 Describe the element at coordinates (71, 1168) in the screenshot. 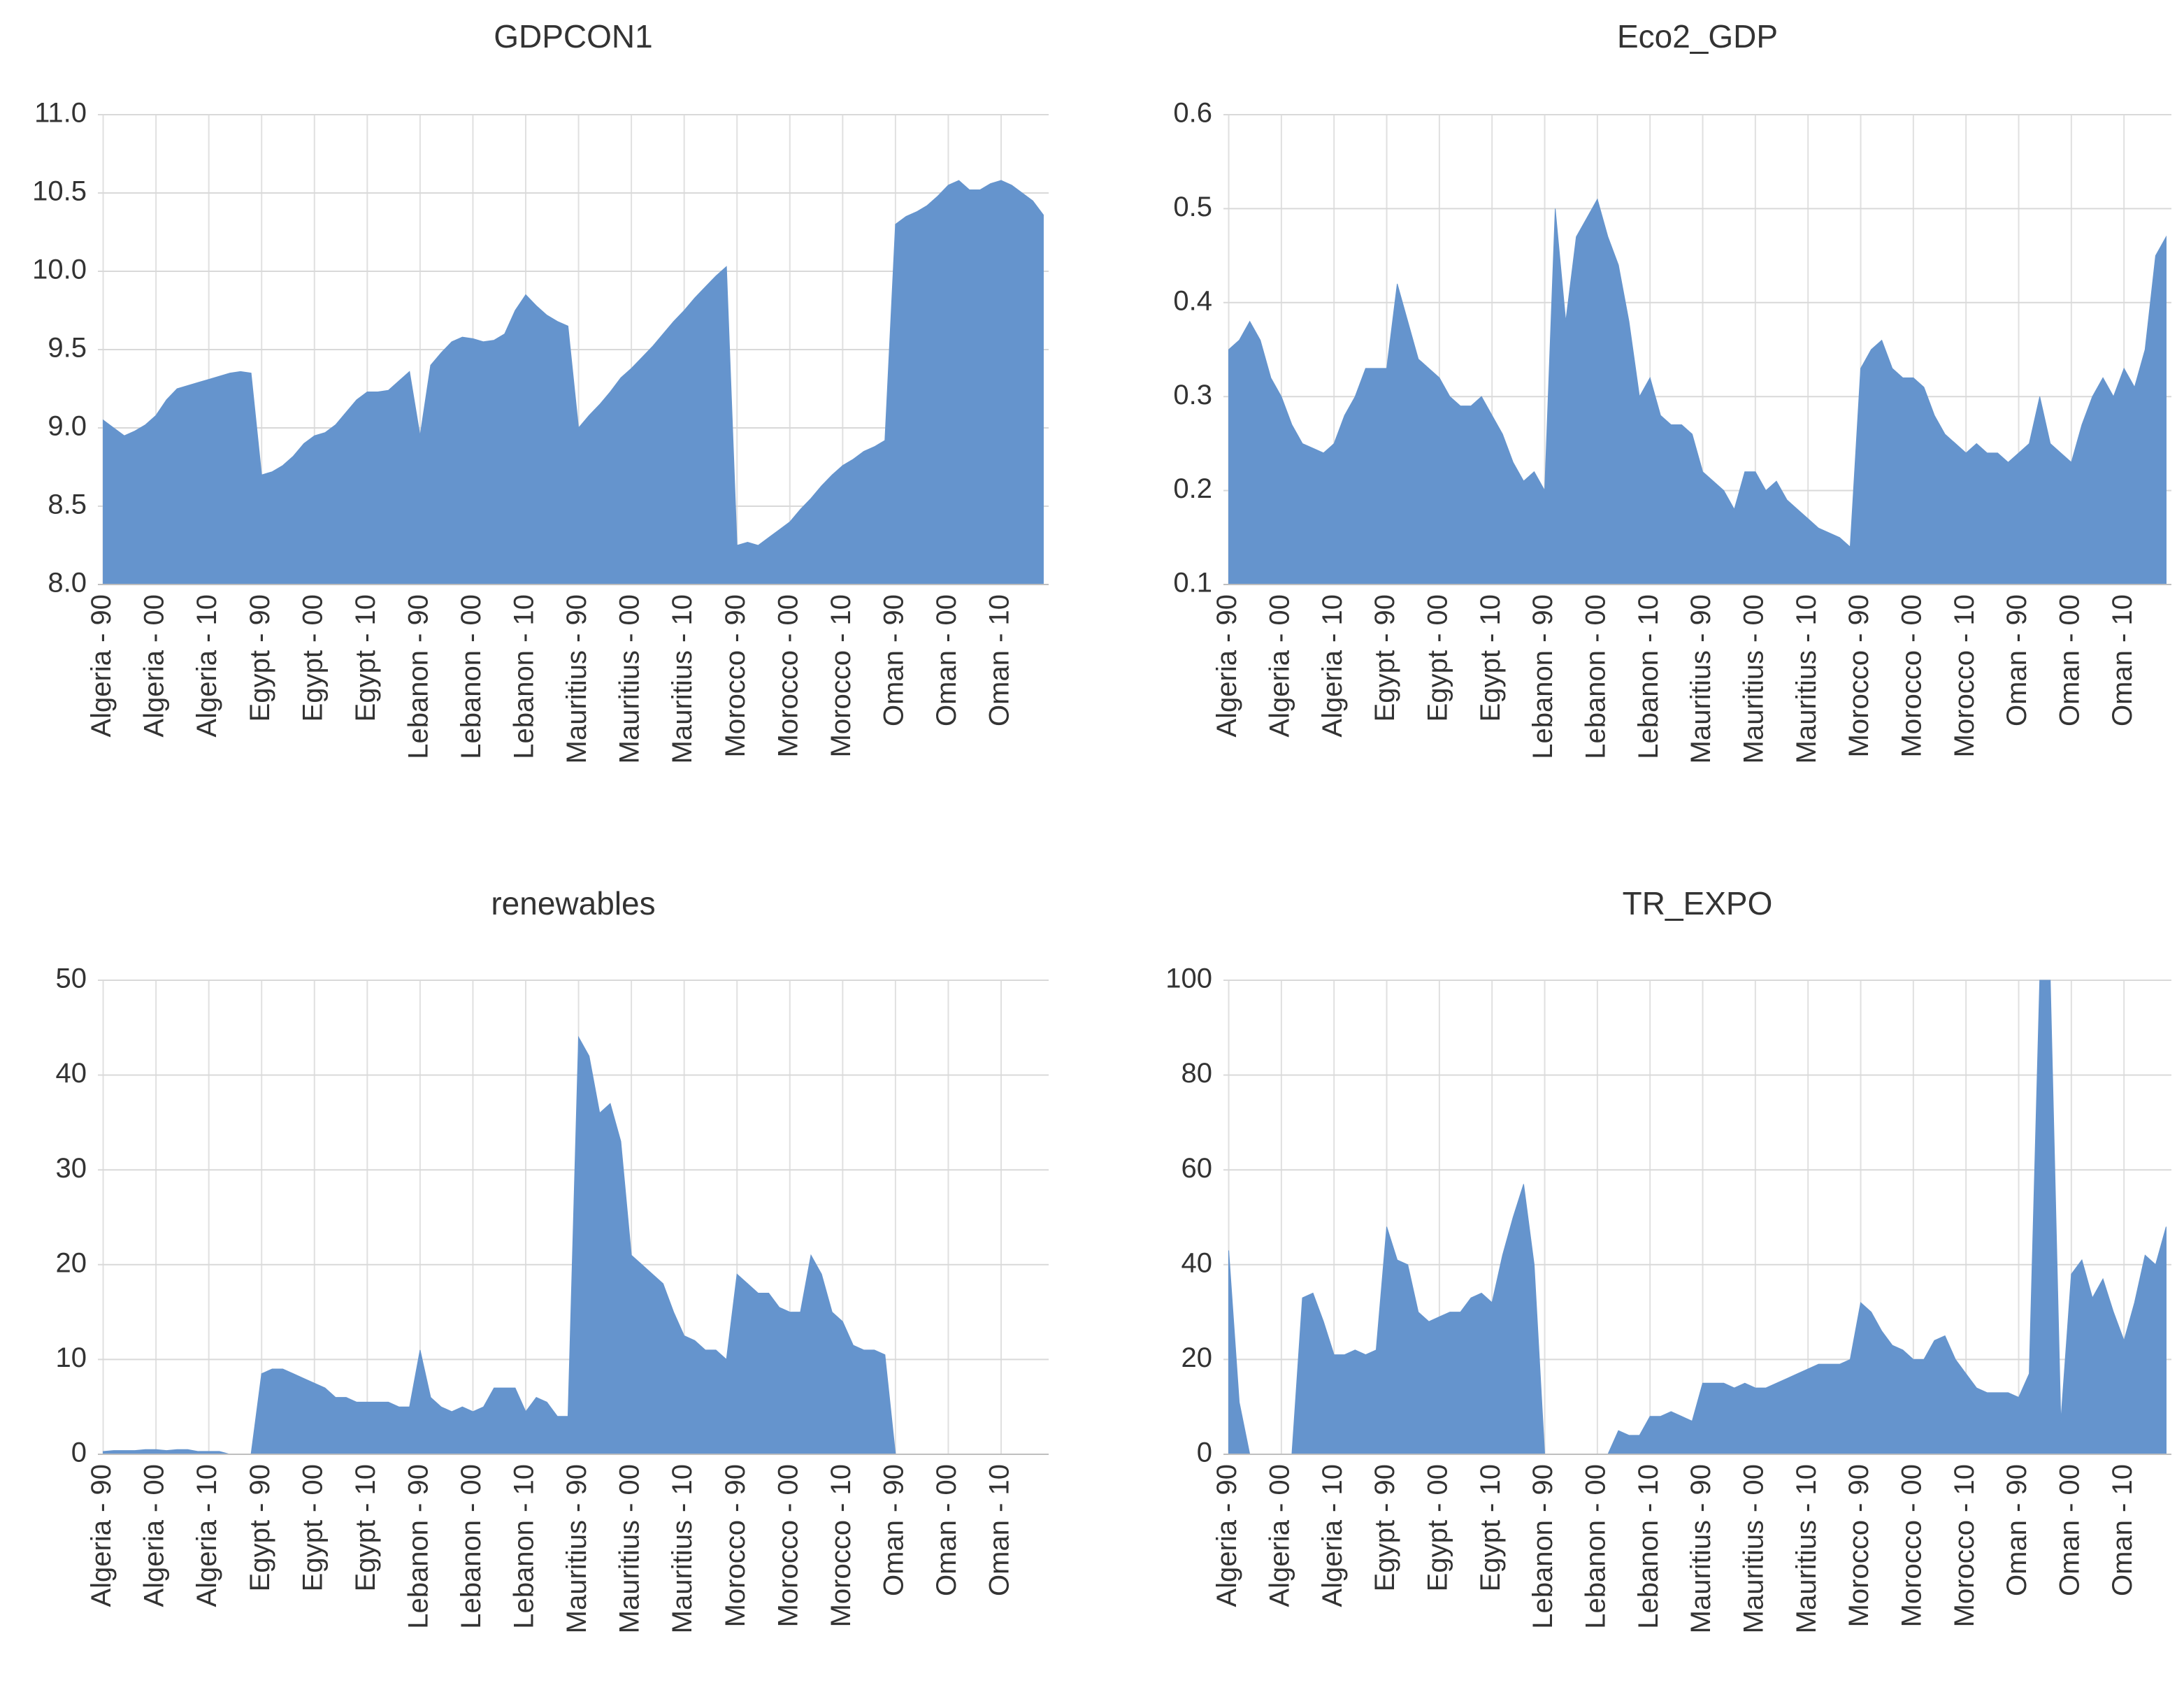

I see `y-tick-label: 30` at that location.